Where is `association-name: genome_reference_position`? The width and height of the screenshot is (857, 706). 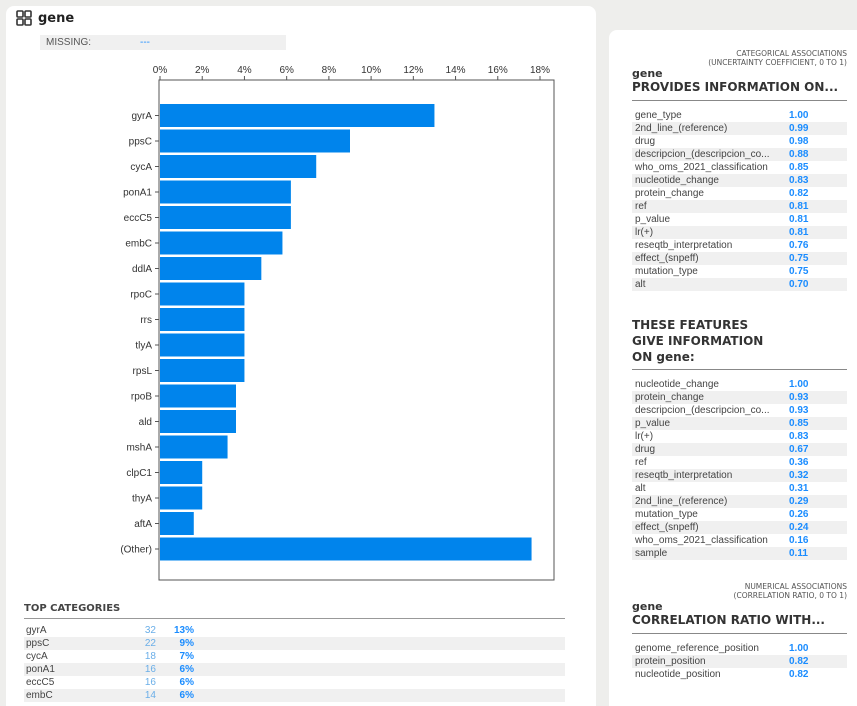
association-name: genome_reference_position is located at coordinates (697, 648).